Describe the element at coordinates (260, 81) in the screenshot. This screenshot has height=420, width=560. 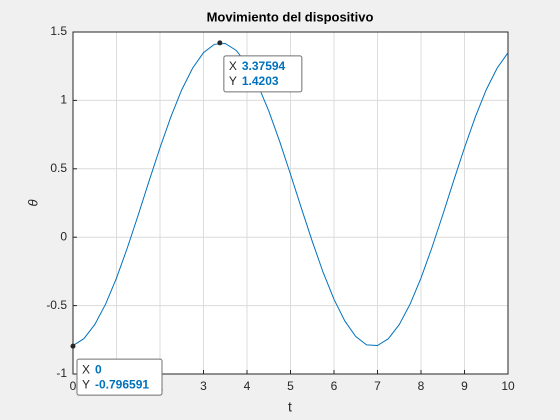
I see `datatip-y-value: 1.4203` at that location.